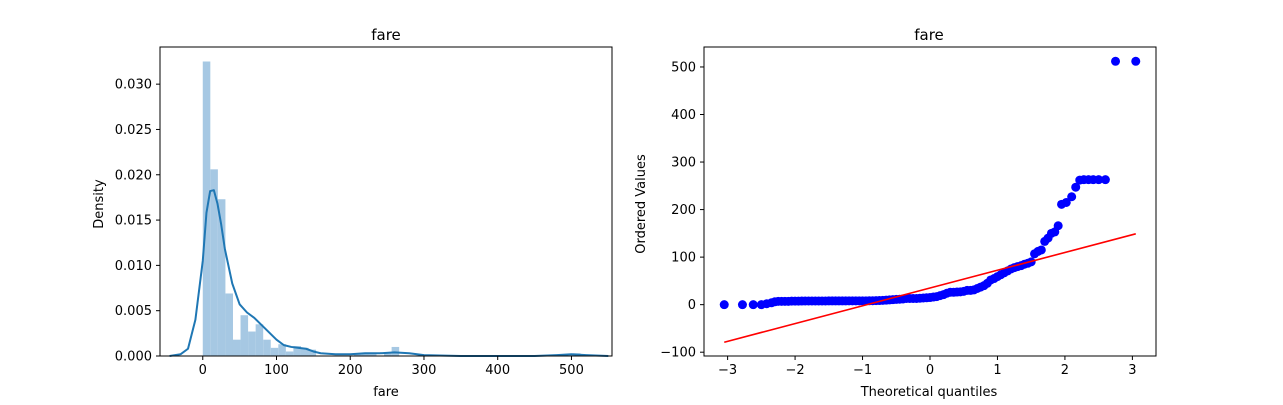 This screenshot has width=1283, height=405. Describe the element at coordinates (386, 35) in the screenshot. I see `histogram-title: fare` at that location.